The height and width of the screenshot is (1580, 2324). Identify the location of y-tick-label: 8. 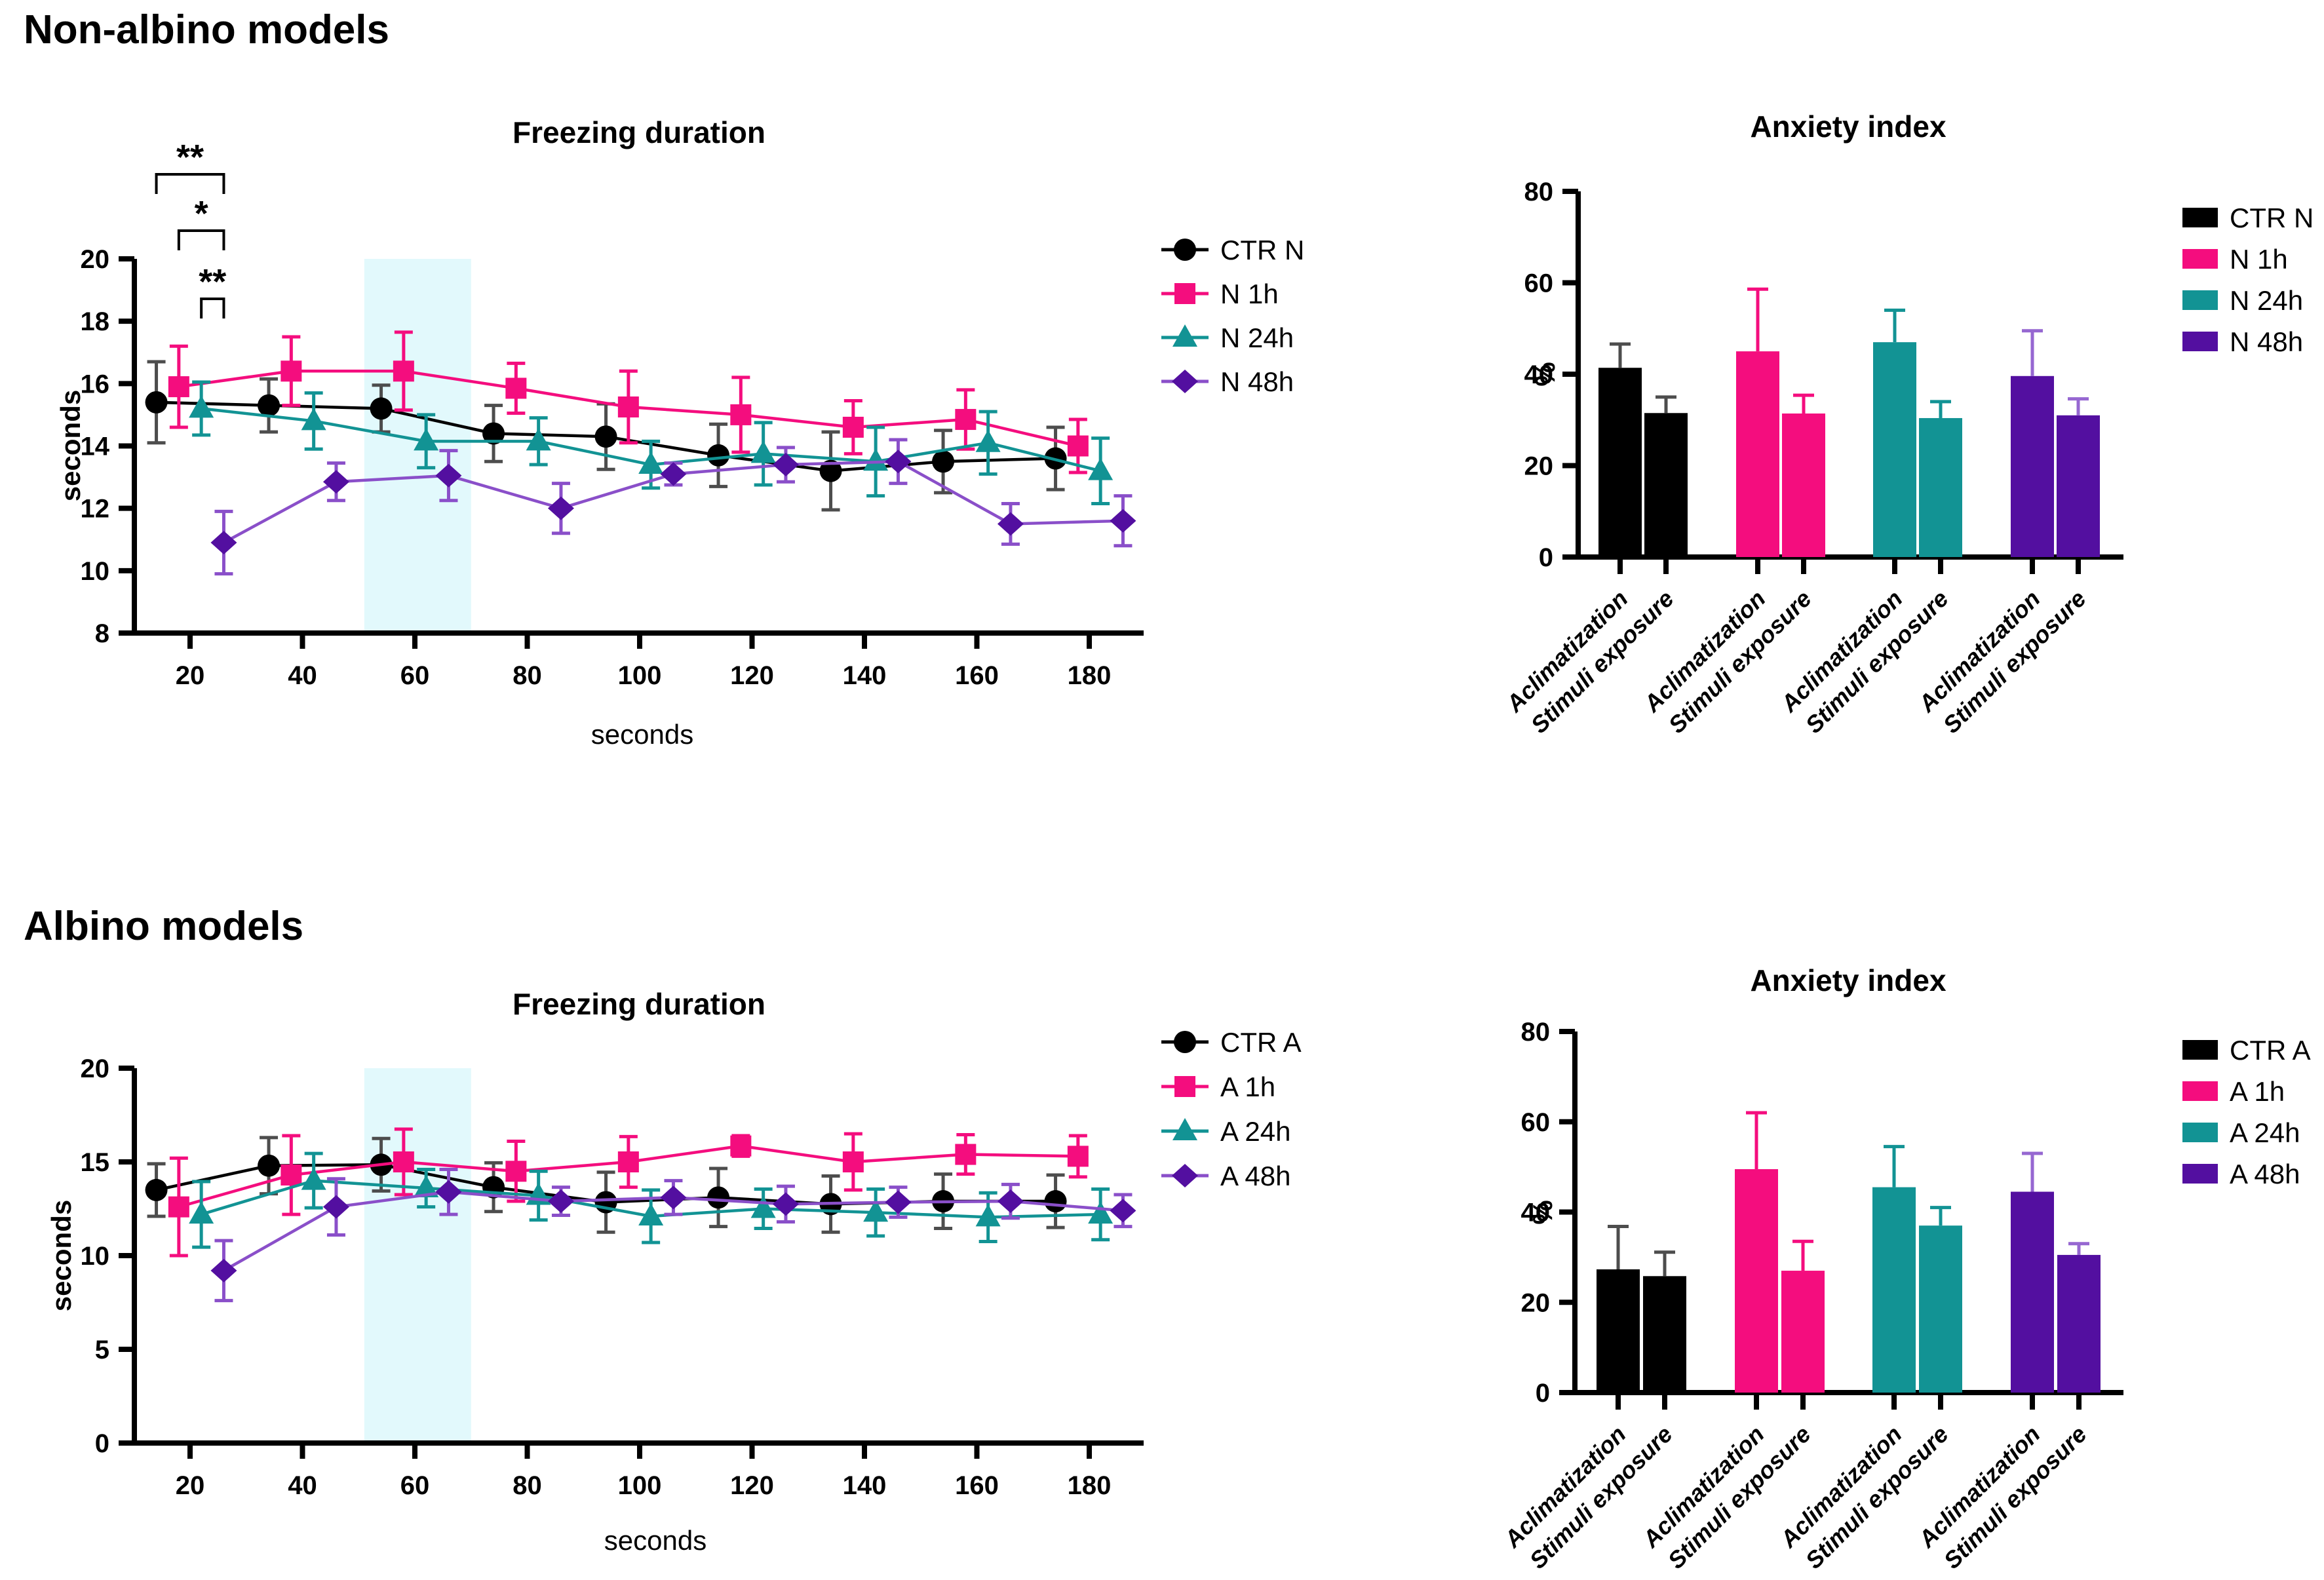
(102, 633).